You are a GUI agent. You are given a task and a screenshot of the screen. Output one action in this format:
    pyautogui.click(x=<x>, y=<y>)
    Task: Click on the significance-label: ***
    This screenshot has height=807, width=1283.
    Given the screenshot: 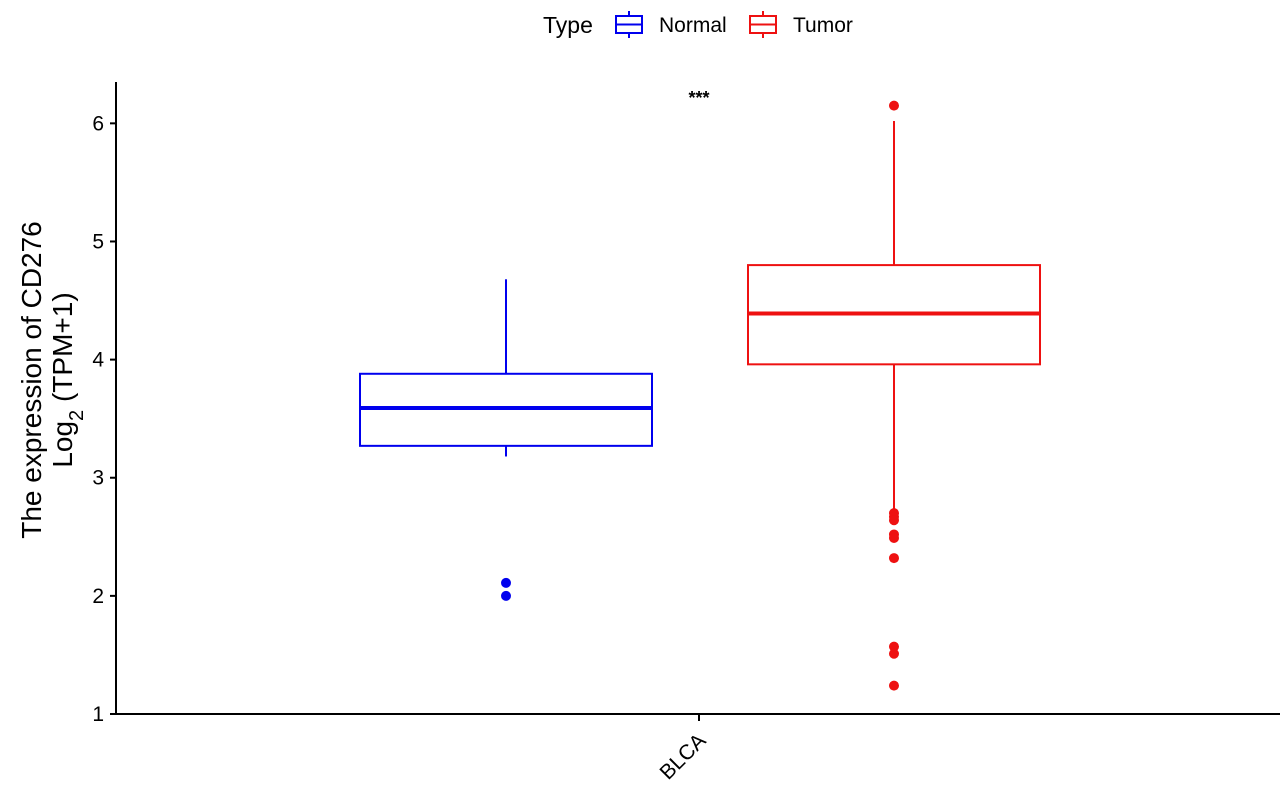 What is the action you would take?
    pyautogui.click(x=698, y=98)
    